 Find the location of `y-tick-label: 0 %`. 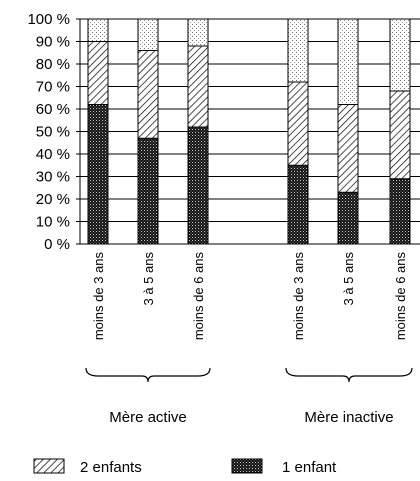

y-tick-label: 0 % is located at coordinates (57, 244).